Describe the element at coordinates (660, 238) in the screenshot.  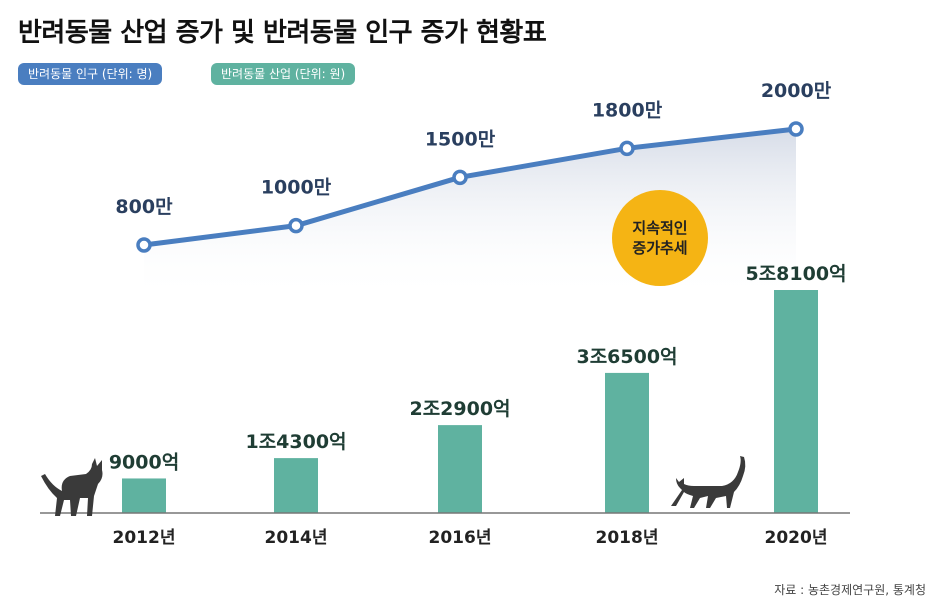
I see `trend-badge: 지속적인 증가추세` at that location.